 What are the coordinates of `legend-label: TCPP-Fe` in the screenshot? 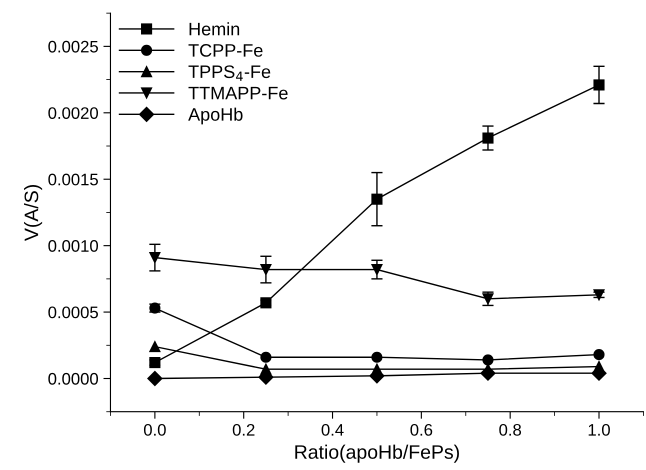 It's located at (225, 50).